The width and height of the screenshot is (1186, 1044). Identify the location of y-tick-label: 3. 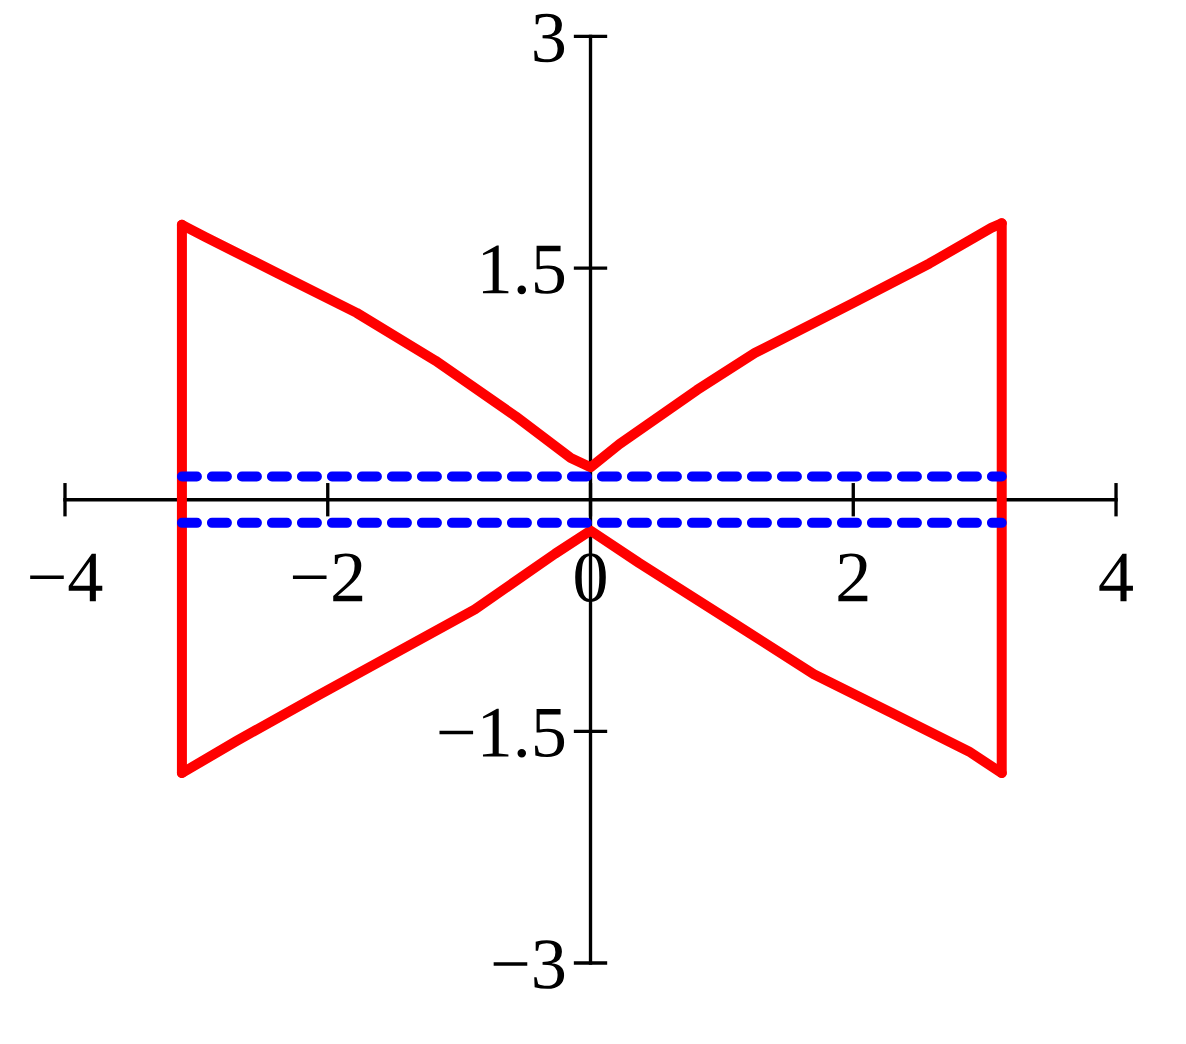
(549, 38).